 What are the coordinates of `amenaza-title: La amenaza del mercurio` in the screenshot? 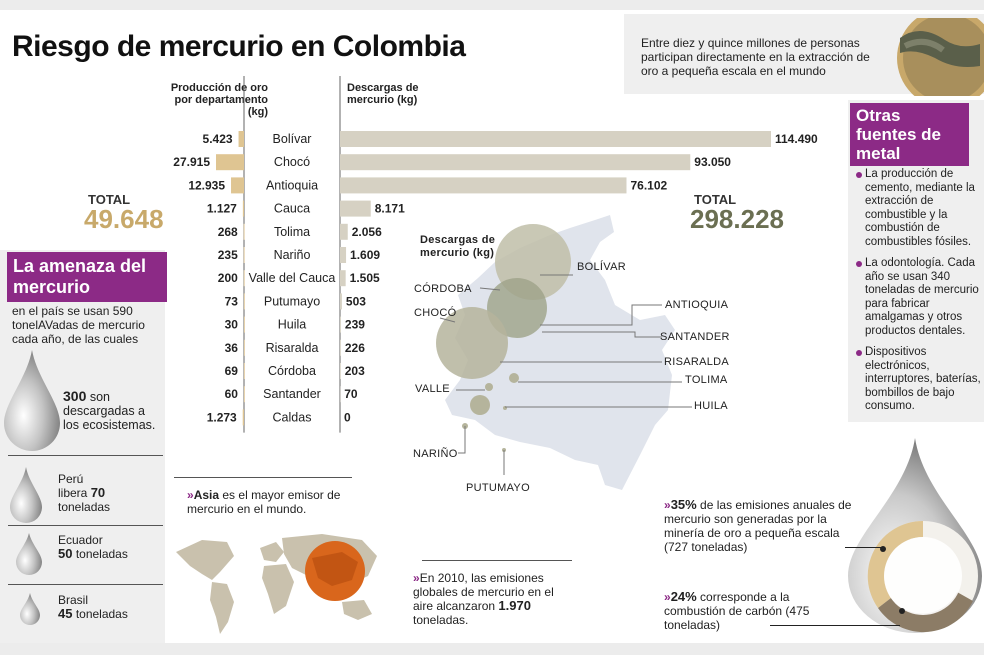 It's located at (87, 277).